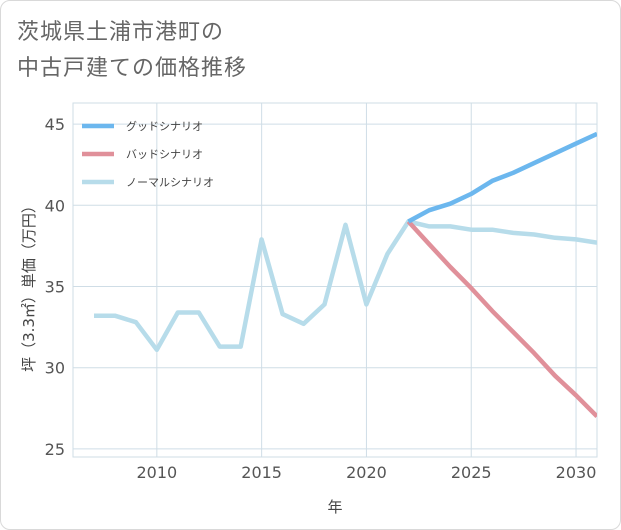  What do you see at coordinates (29, 285) in the screenshot?
I see `y-axis-title: 坪（3.3㎡）単価（万円）` at bounding box center [29, 285].